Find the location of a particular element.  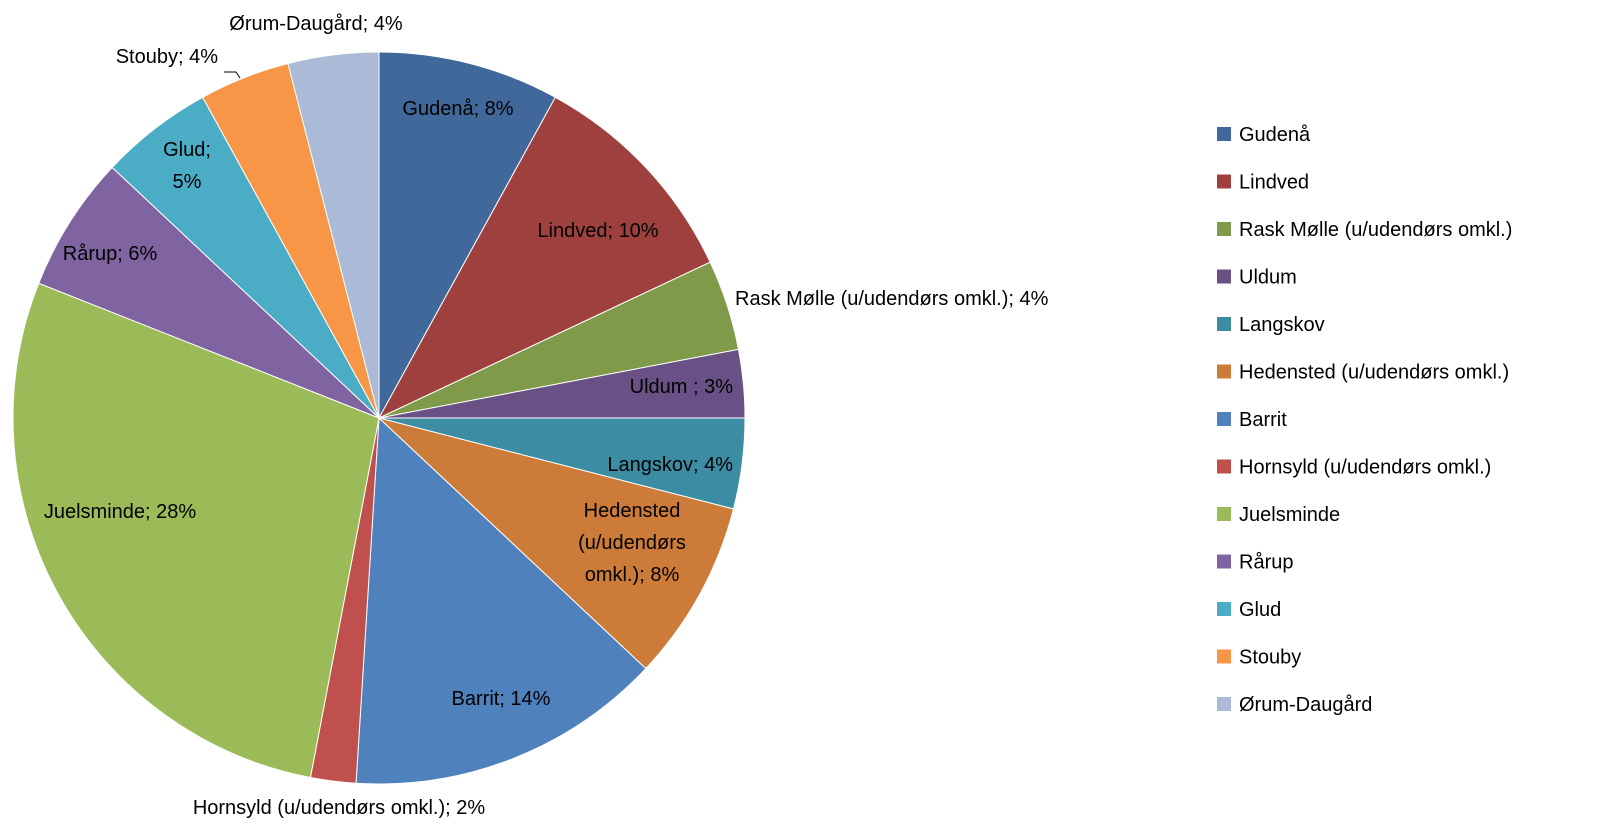

legend-item-rask-molle-u-udendors-omkl: Rask Mølle (u/udendørs omkl.) is located at coordinates (1364, 230).